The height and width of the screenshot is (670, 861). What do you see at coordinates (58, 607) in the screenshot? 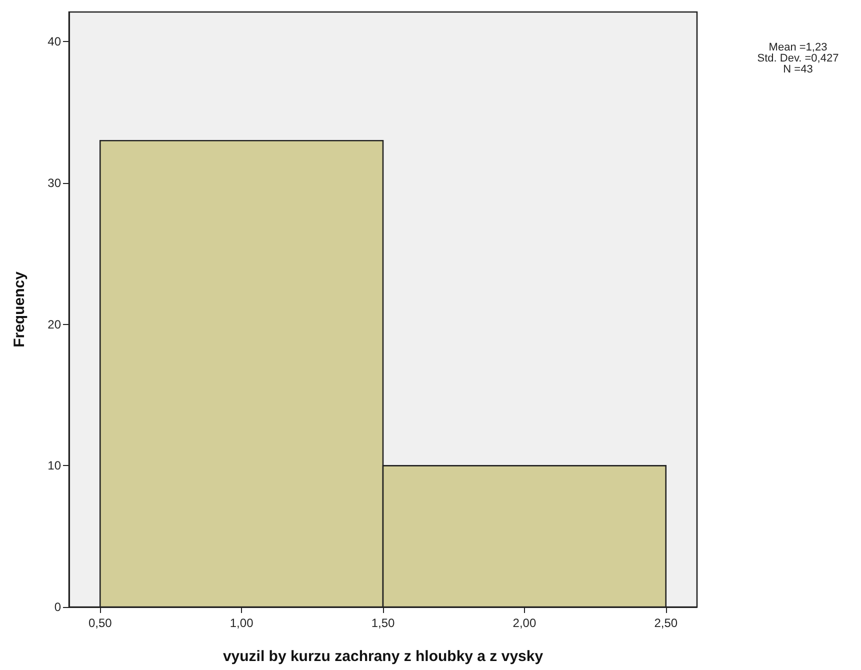
I see `y-tick-label: 0` at bounding box center [58, 607].